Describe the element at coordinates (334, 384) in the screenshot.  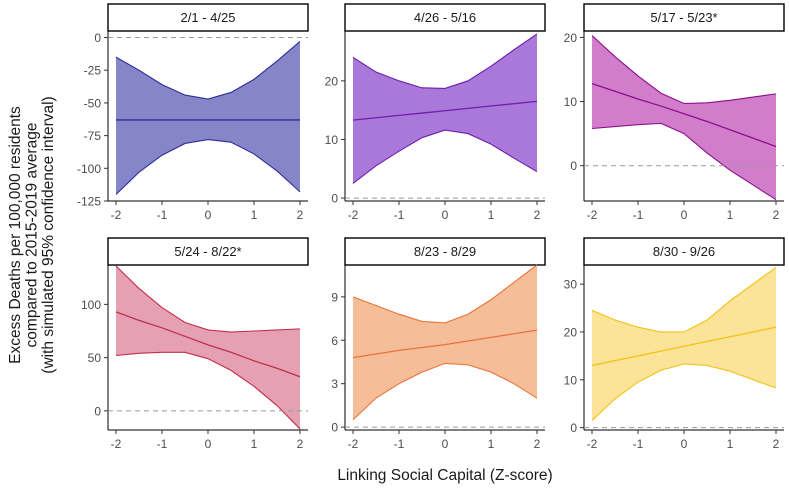
I see `y-tick-label: 3` at that location.